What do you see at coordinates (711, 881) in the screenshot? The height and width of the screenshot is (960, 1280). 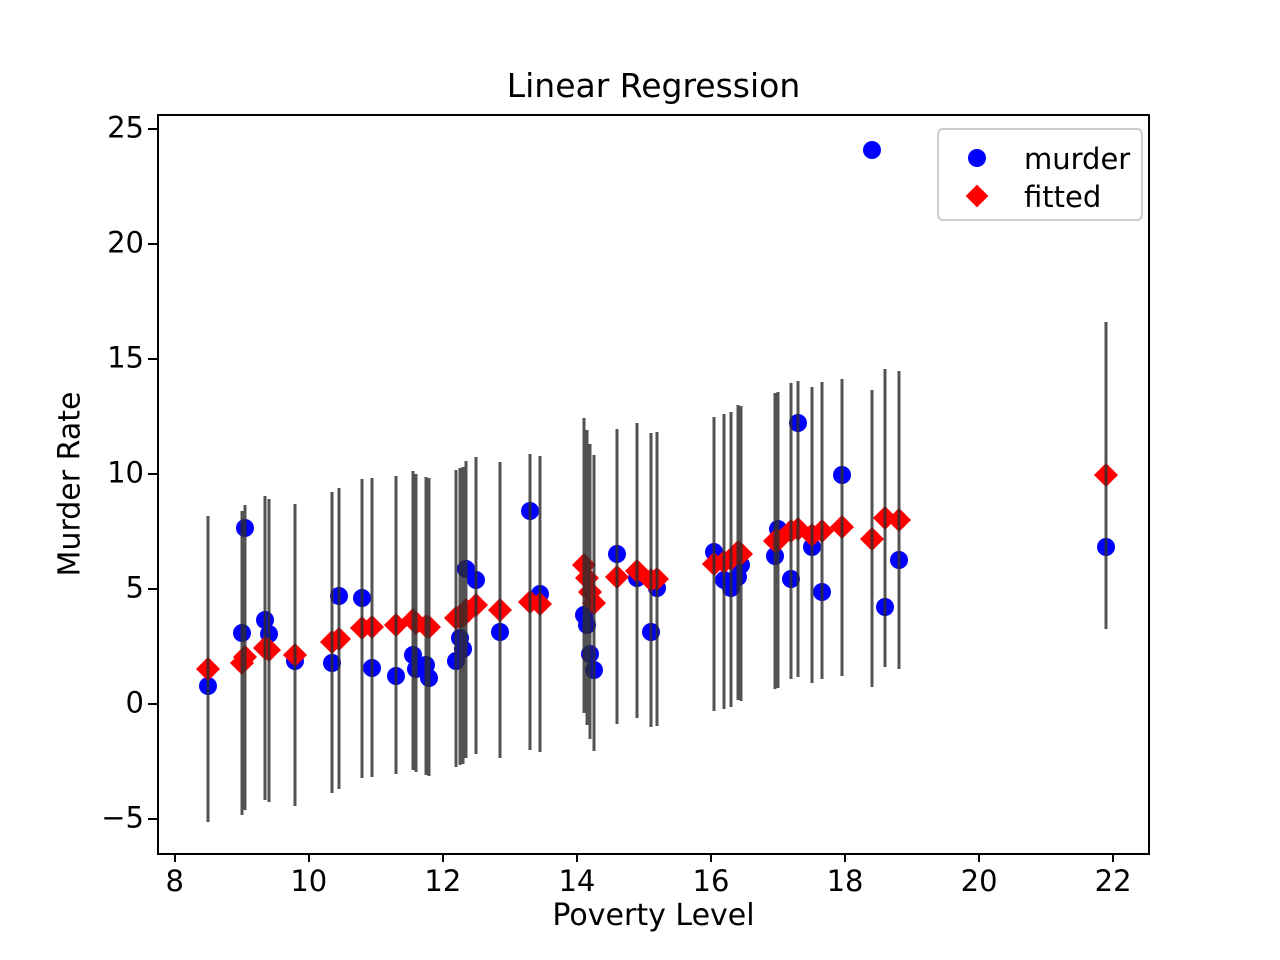 I see `x-tick-label: 16` at bounding box center [711, 881].